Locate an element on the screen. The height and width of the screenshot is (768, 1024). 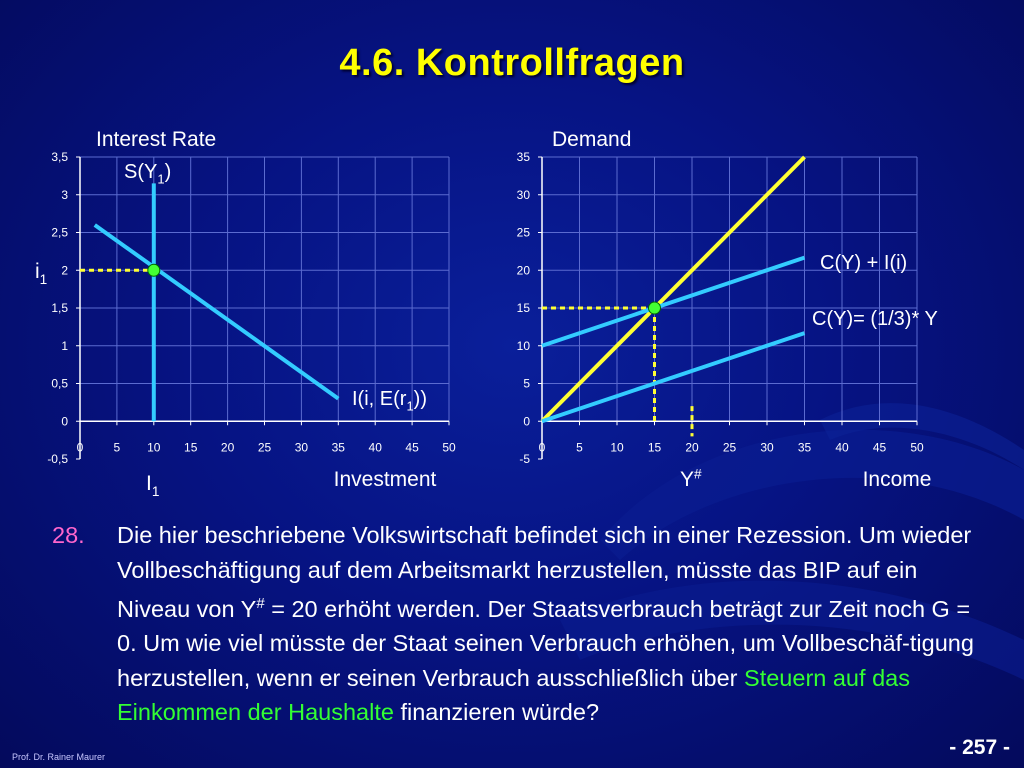
y-tick-label: 3 is located at coordinates (64, 195).